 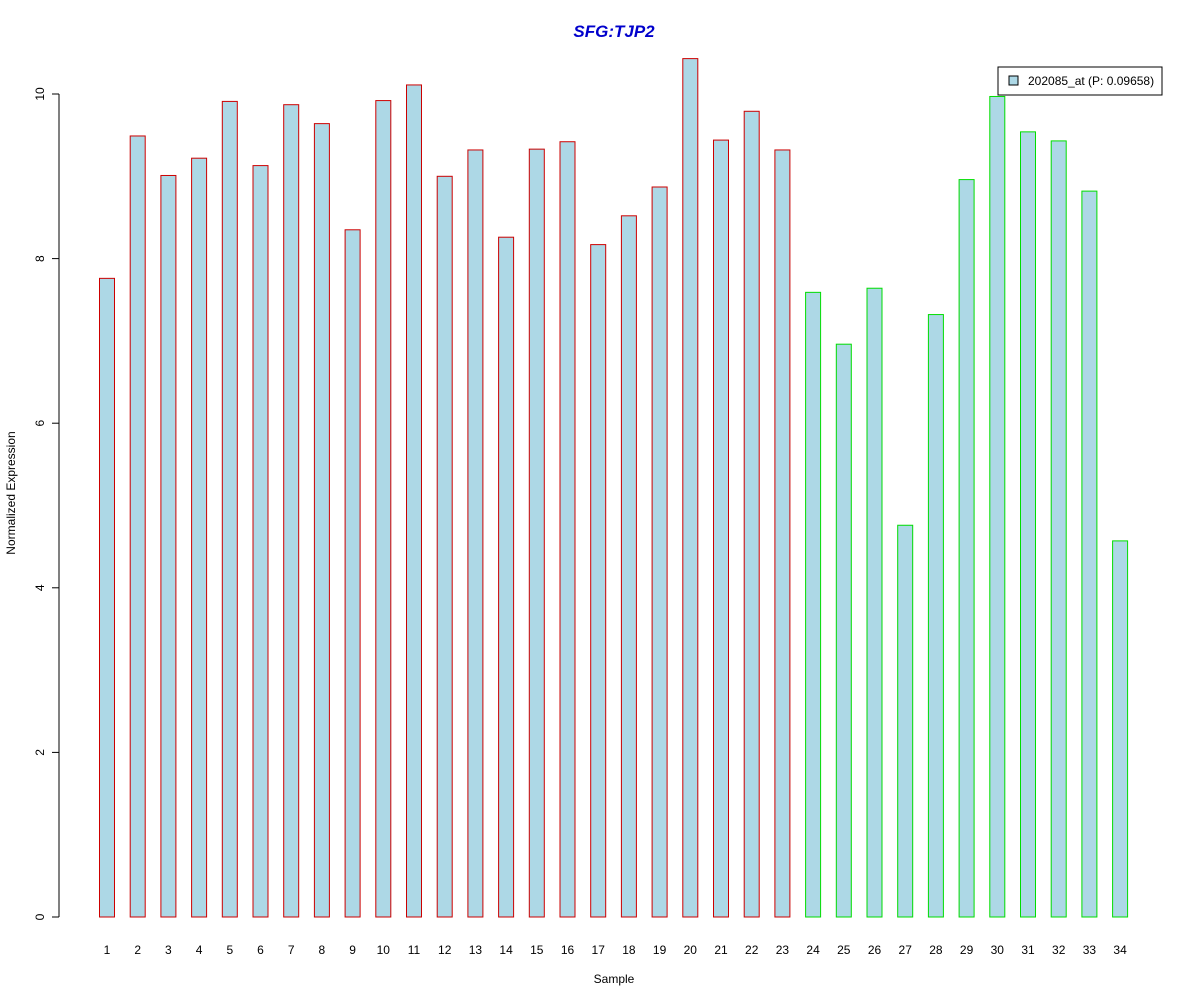 What do you see at coordinates (660, 950) in the screenshot?
I see `x-tick-label: 19` at bounding box center [660, 950].